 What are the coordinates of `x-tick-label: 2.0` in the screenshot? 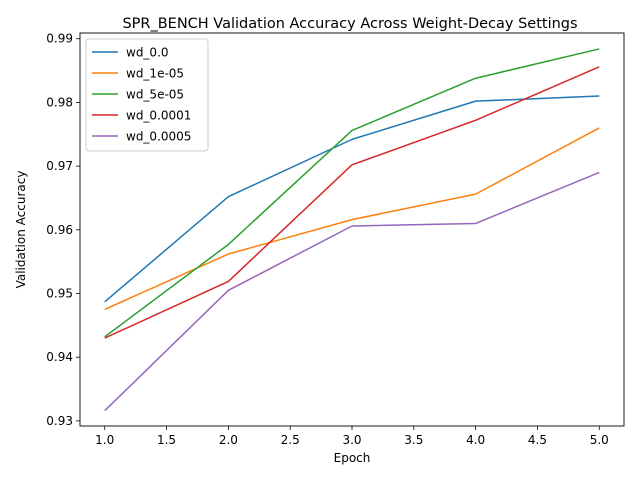 It's located at (228, 440).